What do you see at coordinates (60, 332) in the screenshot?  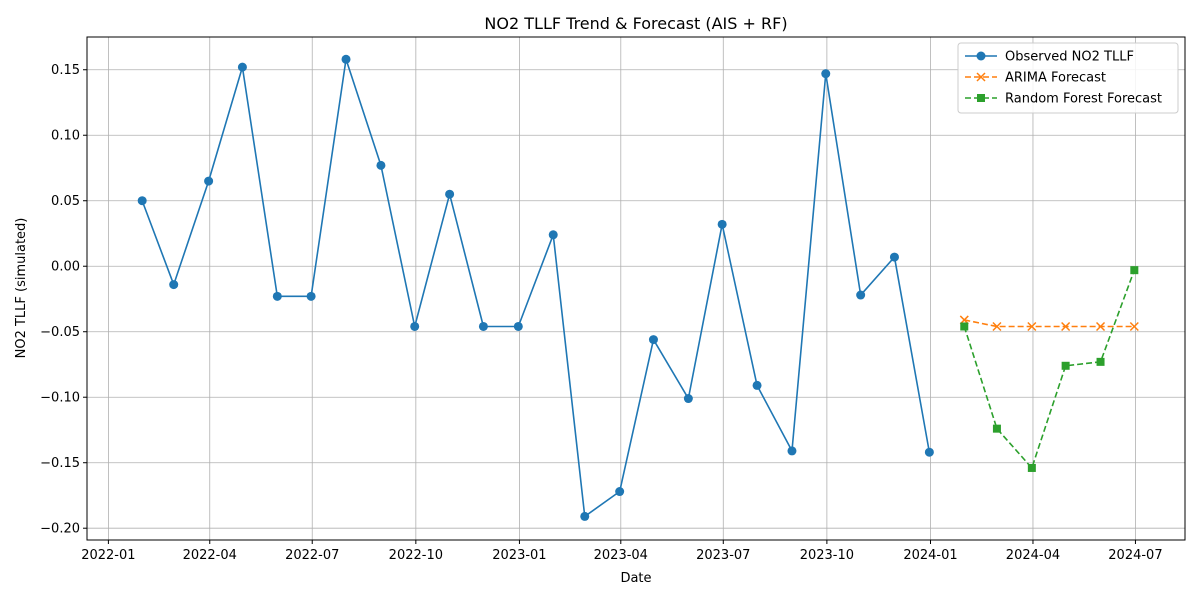 I see `y-tick-label: −0.05` at bounding box center [60, 332].